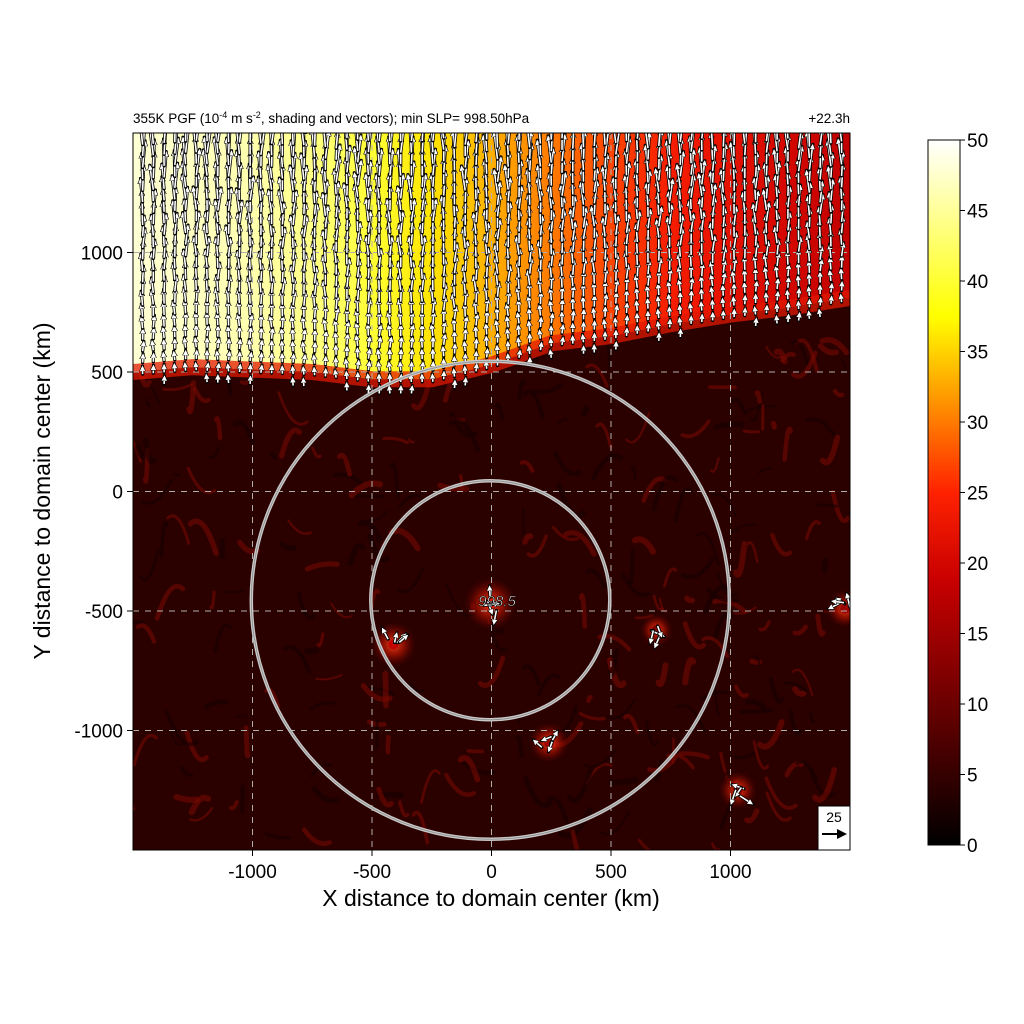 Image resolution: width=1024 pixels, height=1024 pixels. Describe the element at coordinates (977, 141) in the screenshot. I see `colorbar-tick-label: 50` at that location.